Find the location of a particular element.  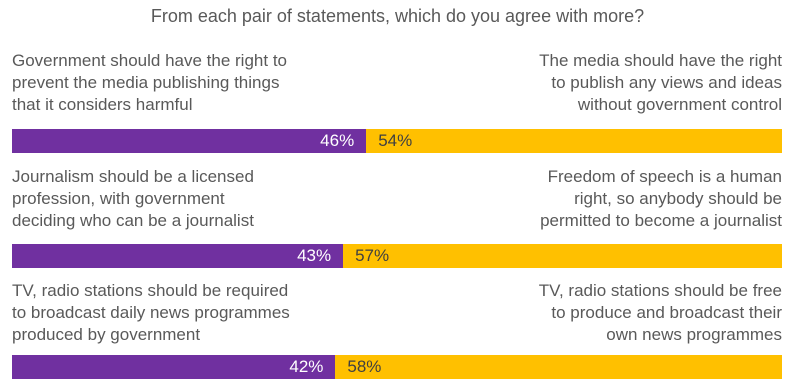

bar-segment-left: 46% is located at coordinates (189, 141).